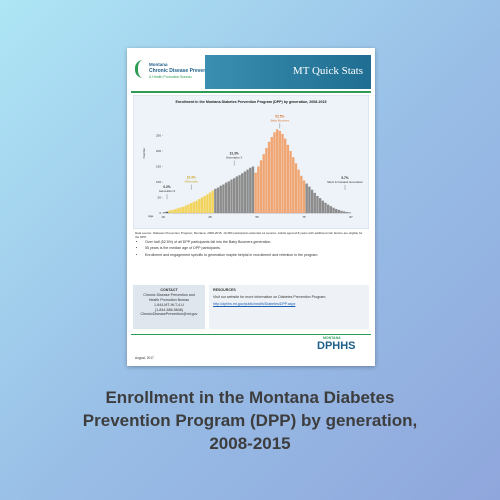 The image size is (500, 500). What do you see at coordinates (192, 182) in the screenshot?
I see `annotation-label: Millennials` at bounding box center [192, 182].